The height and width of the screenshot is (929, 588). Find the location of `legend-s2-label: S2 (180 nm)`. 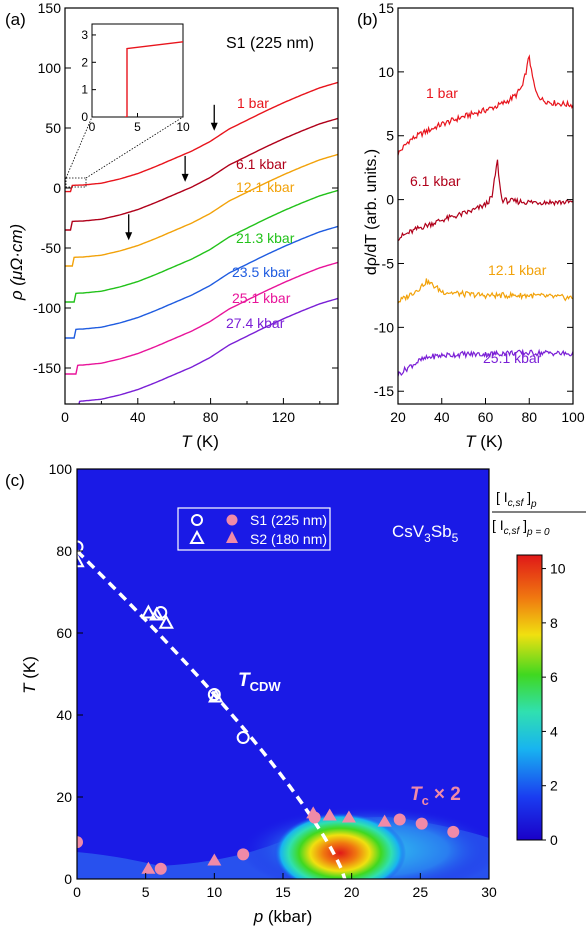

legend-s2-label: S2 (180 nm) is located at coordinates (288, 539).